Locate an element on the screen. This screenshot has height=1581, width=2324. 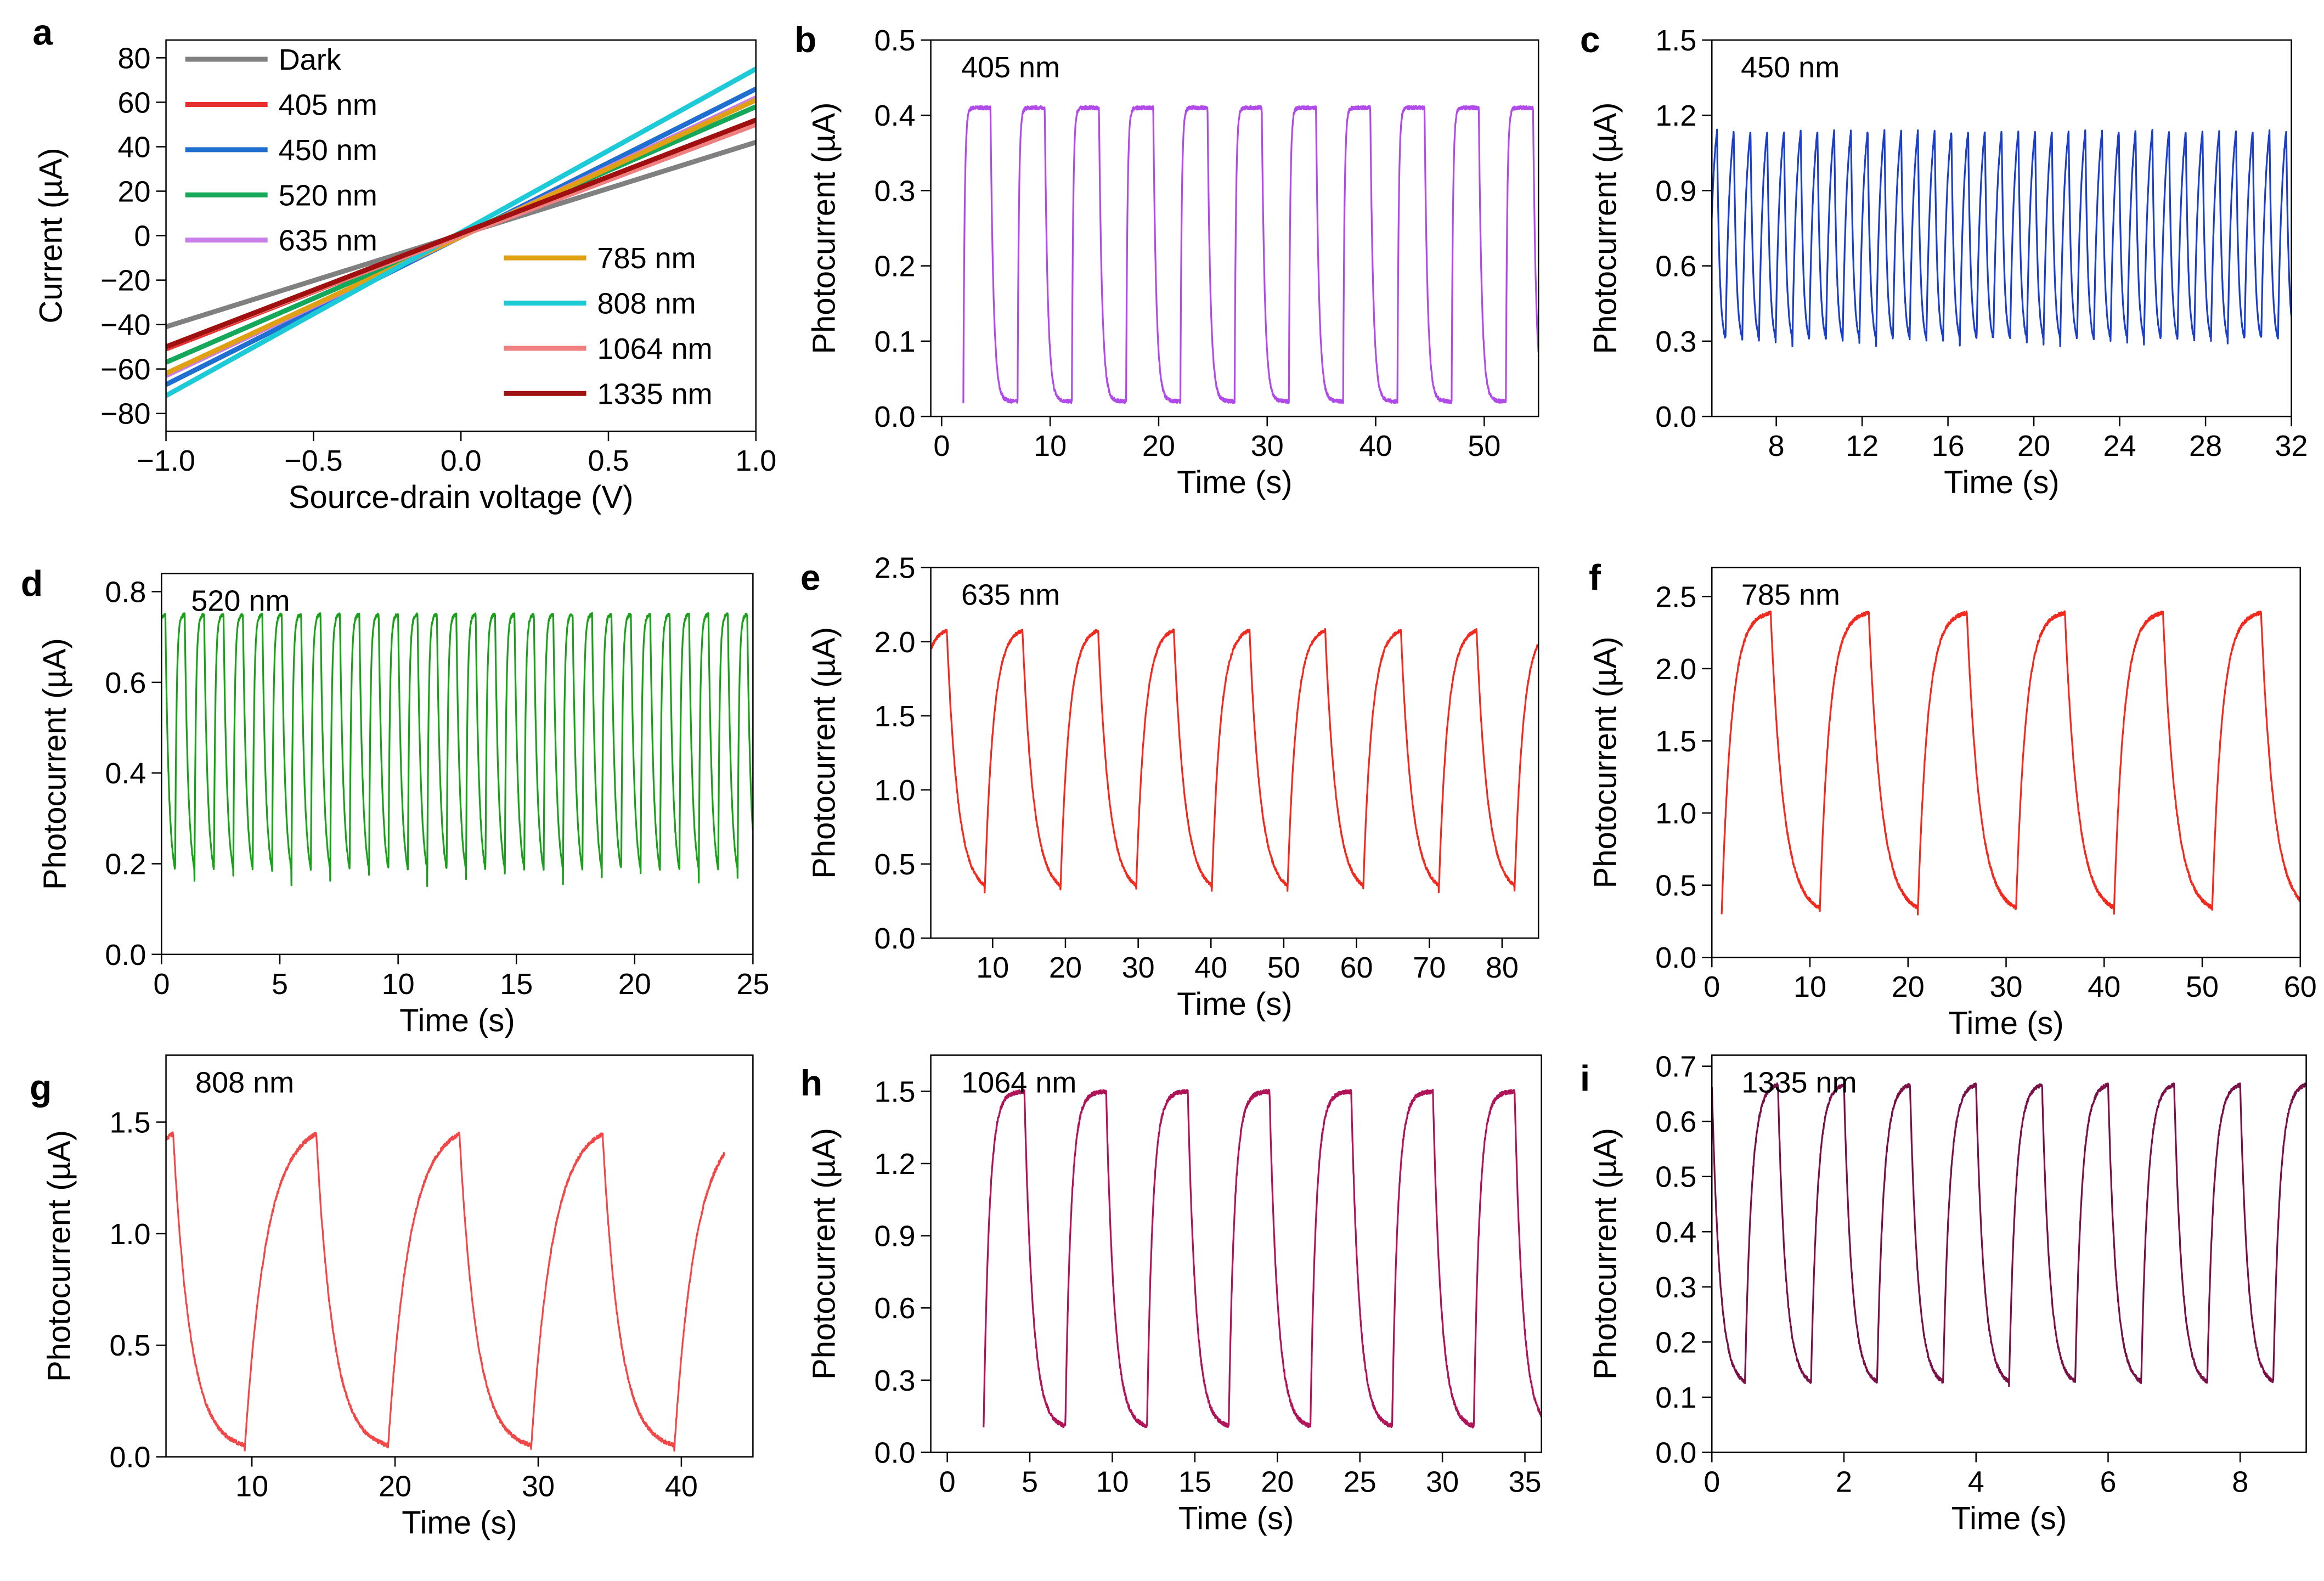
x-tick-label-g: 40 is located at coordinates (681, 1487).